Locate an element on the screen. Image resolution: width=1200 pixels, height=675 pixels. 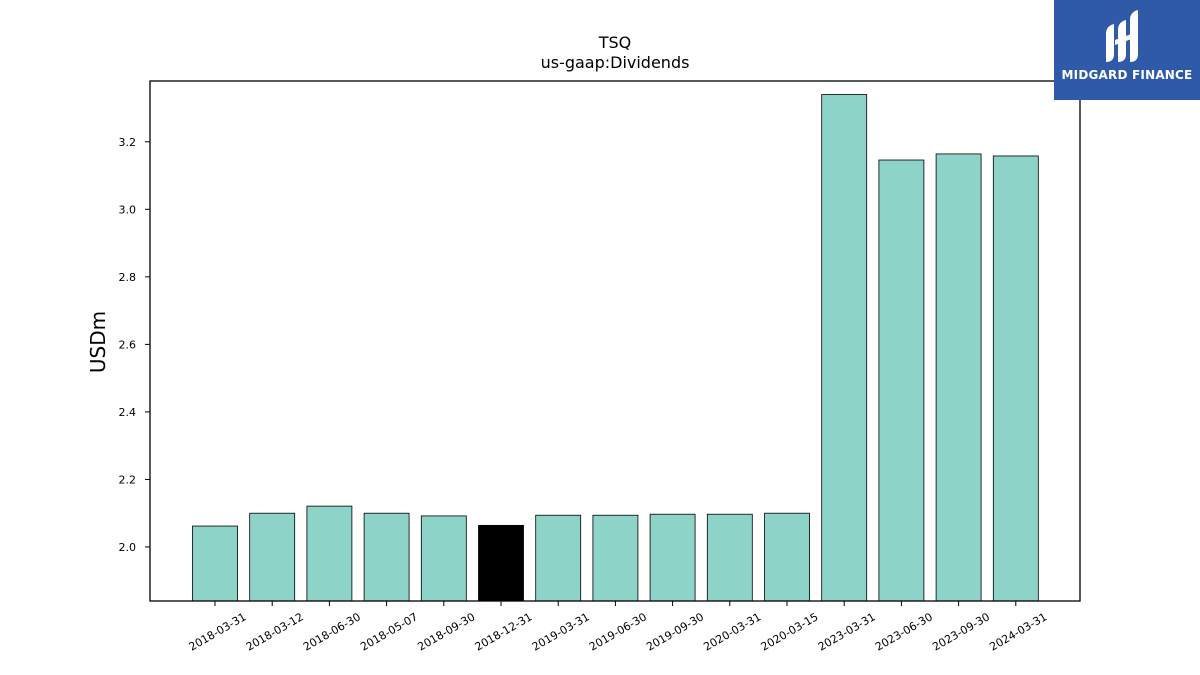
y-tick-label: 3.0 is located at coordinates (128, 209).